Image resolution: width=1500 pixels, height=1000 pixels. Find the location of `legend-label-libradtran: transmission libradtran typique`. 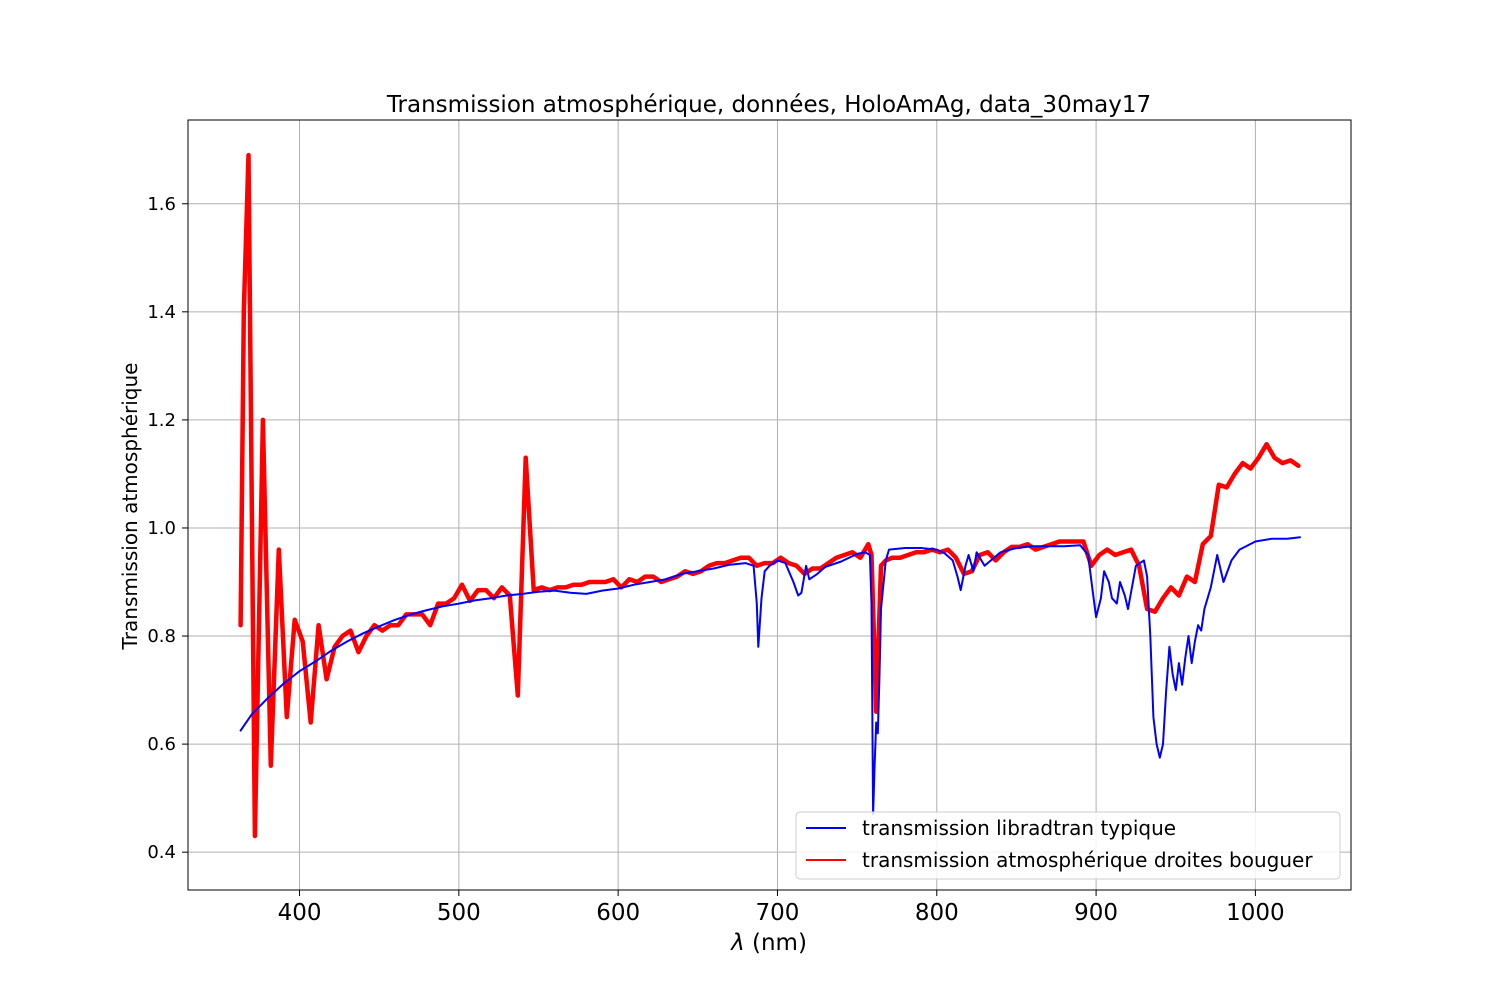

legend-label-libradtran: transmission libradtran typique is located at coordinates (1019, 828).